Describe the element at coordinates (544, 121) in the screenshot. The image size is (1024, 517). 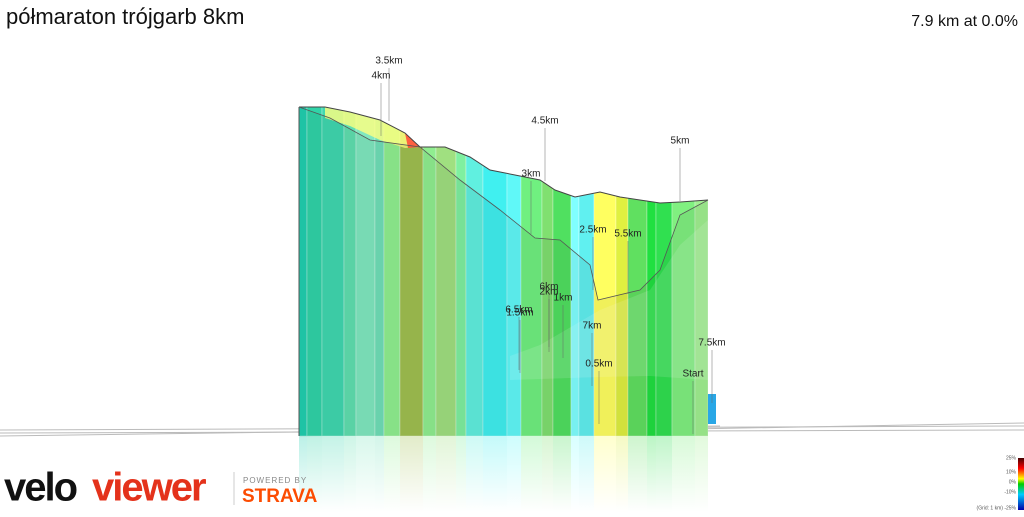
I see `marker-label: 4.5km` at that location.